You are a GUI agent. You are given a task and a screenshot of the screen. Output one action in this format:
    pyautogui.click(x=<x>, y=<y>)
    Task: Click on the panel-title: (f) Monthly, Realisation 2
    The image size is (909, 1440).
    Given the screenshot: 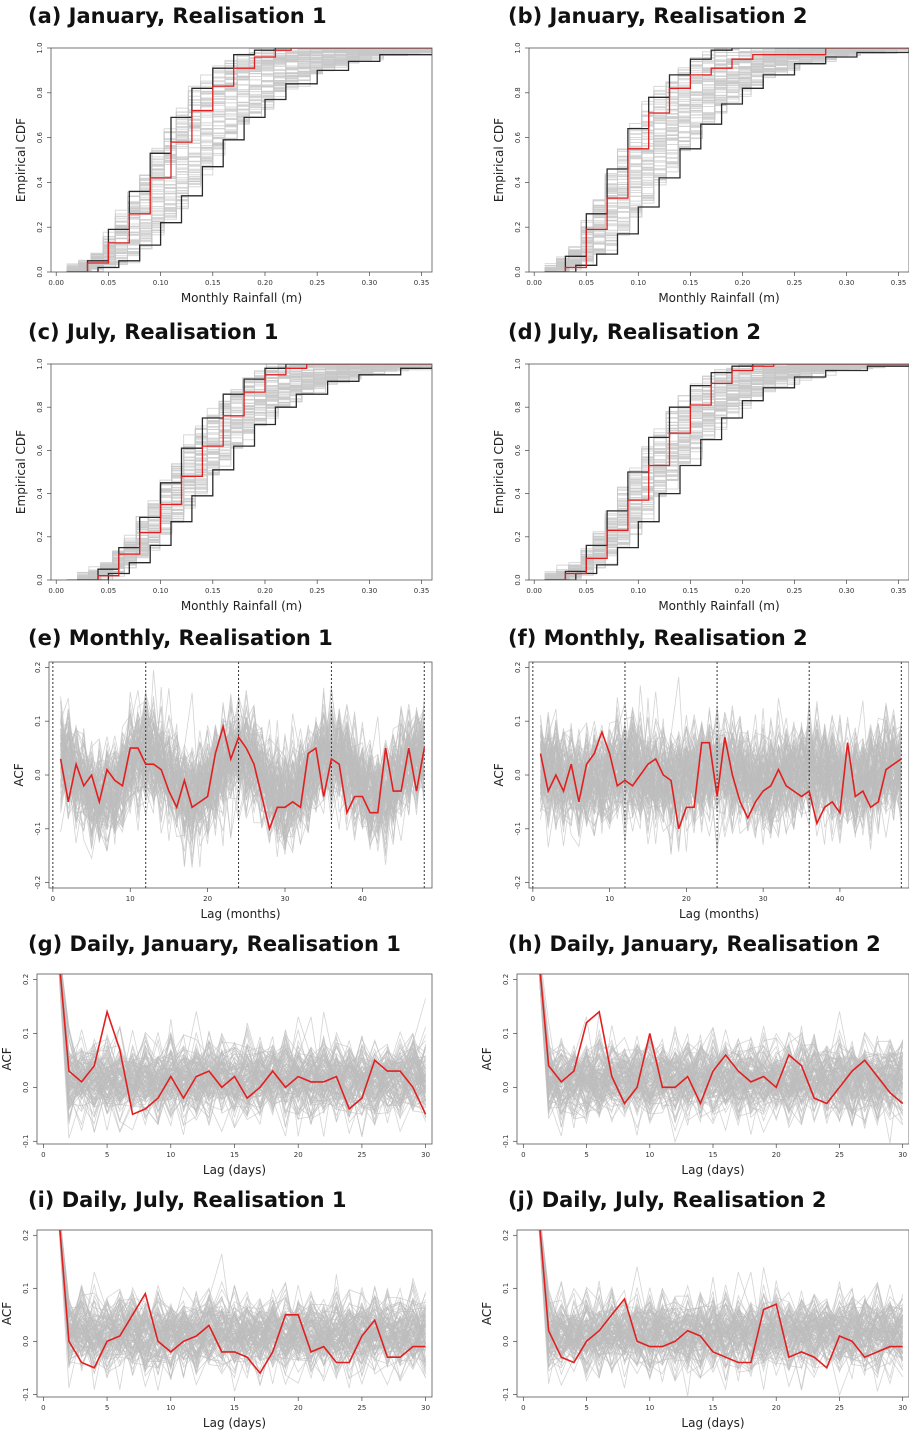 What is the action you would take?
    pyautogui.click(x=658, y=638)
    